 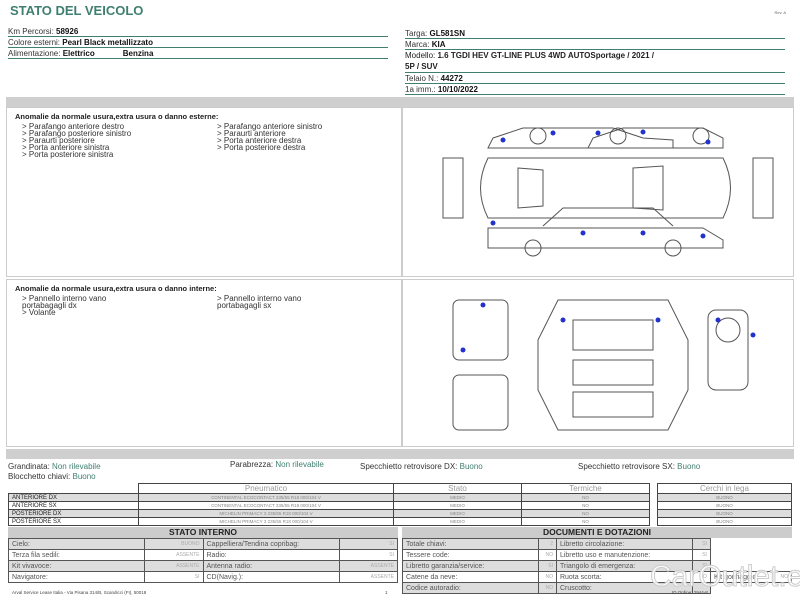 What do you see at coordinates (271, 566) in the screenshot?
I see `field-label: Antenna radio:` at bounding box center [271, 566].